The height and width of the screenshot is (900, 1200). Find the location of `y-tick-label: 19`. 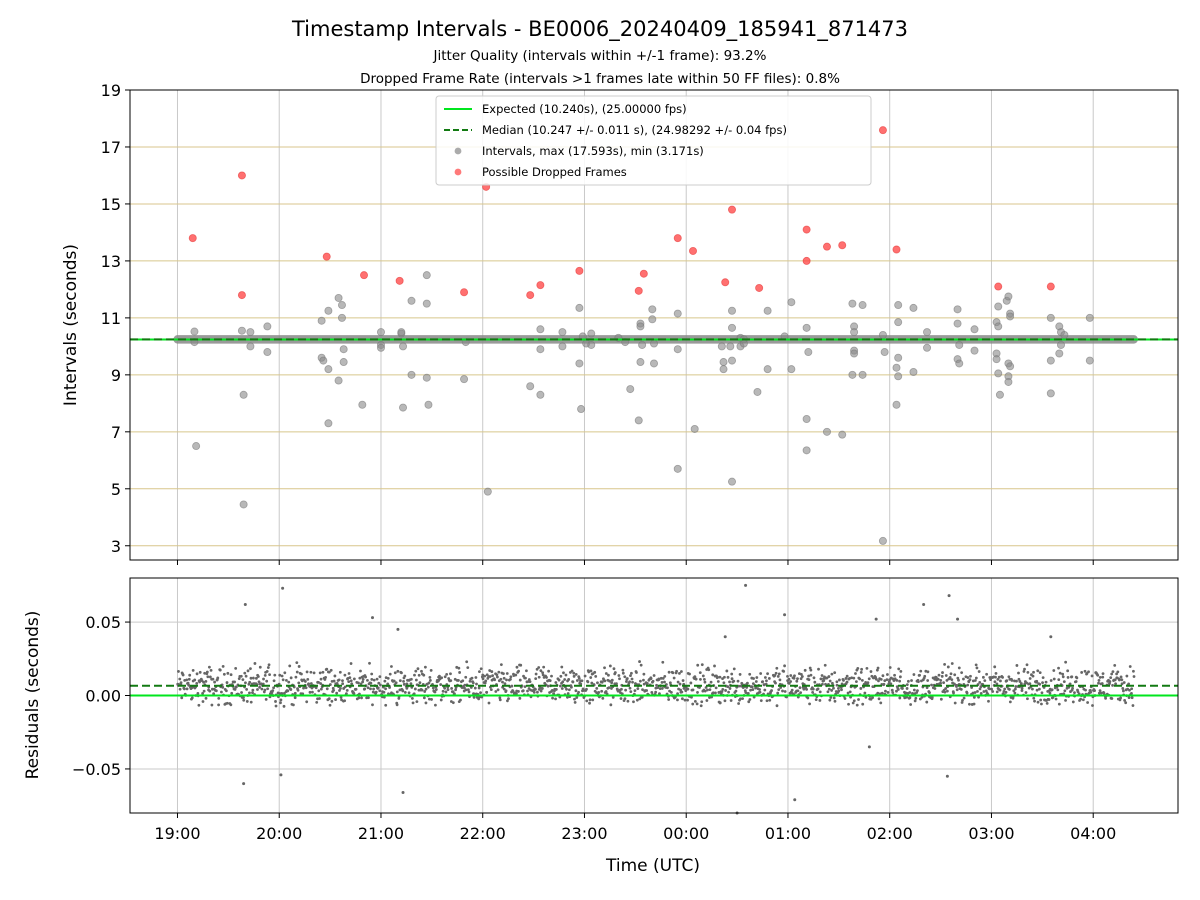

y-tick-label: 19 is located at coordinates (111, 90).